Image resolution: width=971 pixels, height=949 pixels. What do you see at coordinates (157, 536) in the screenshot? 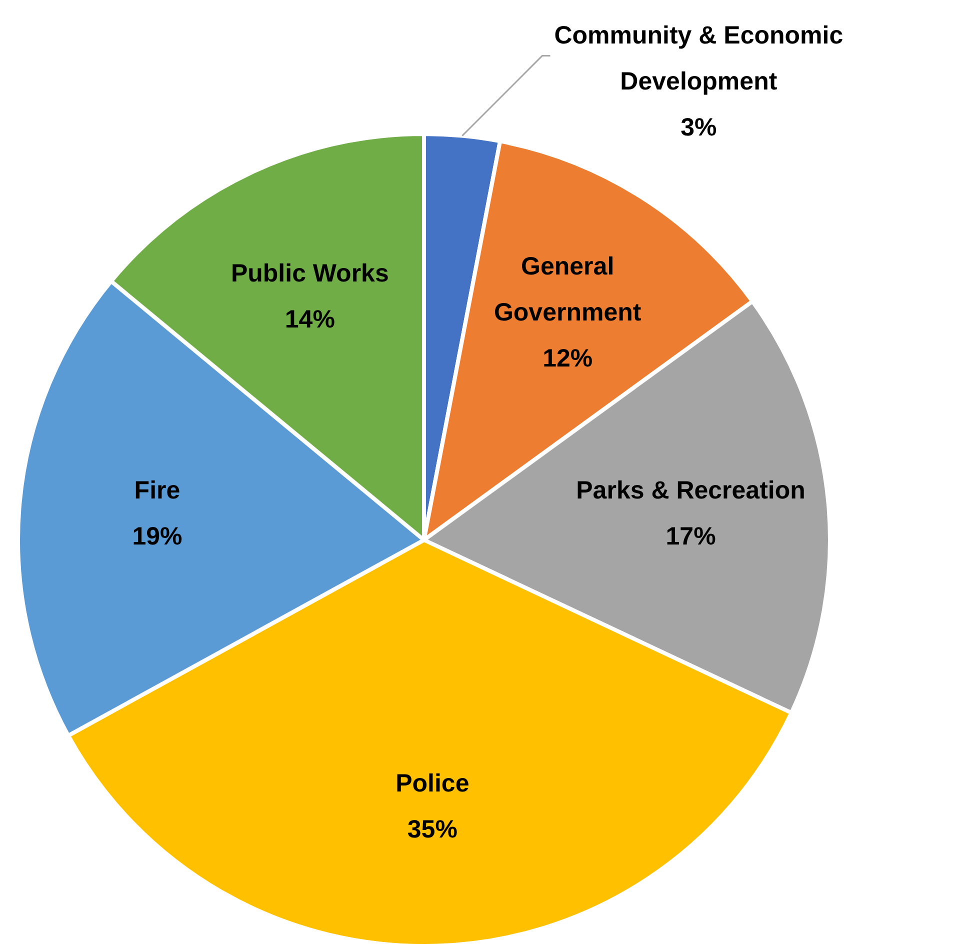
I see `data-label: 19%` at bounding box center [157, 536].